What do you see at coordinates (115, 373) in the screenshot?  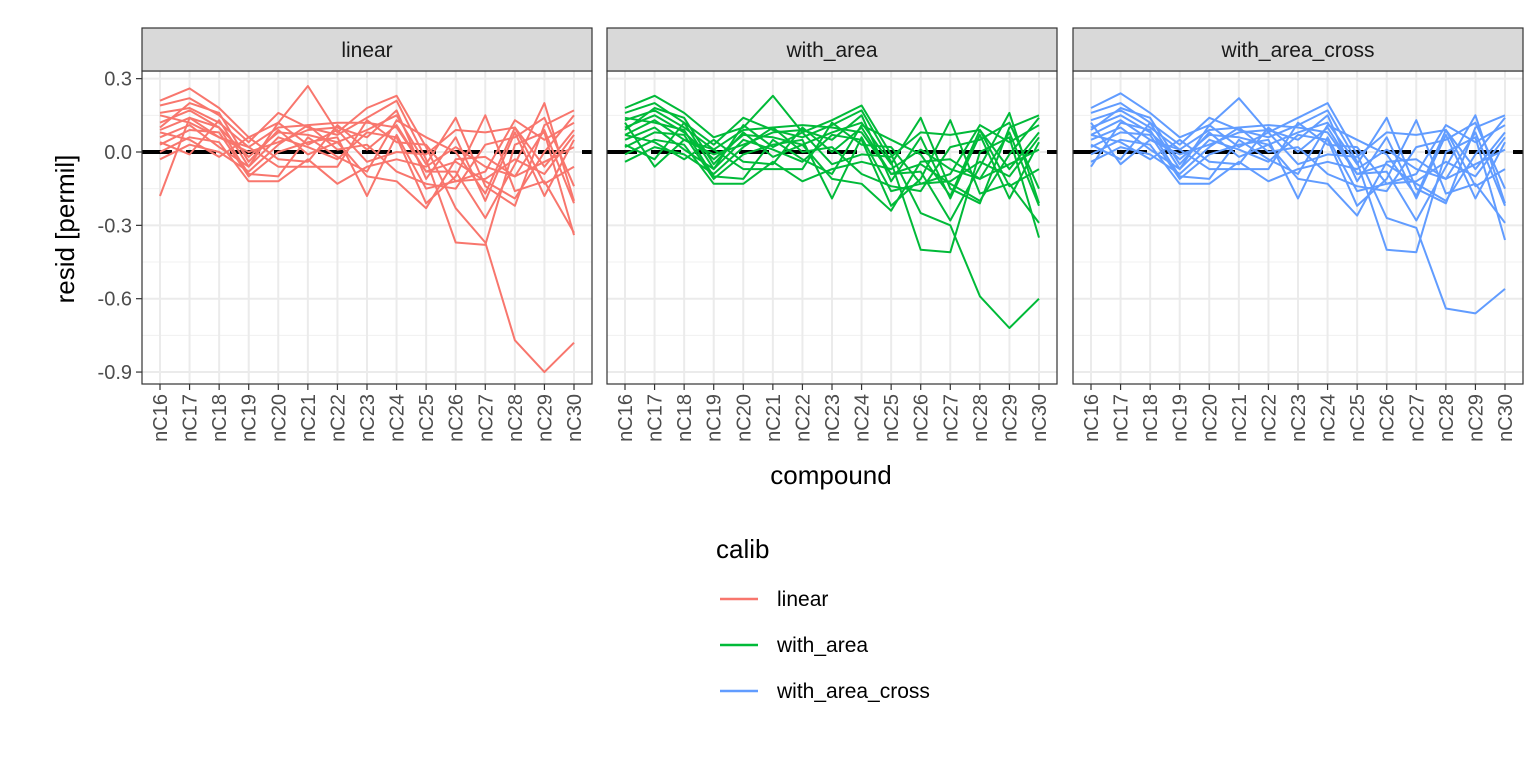 I see `y-tick-label: -0.9` at bounding box center [115, 373].